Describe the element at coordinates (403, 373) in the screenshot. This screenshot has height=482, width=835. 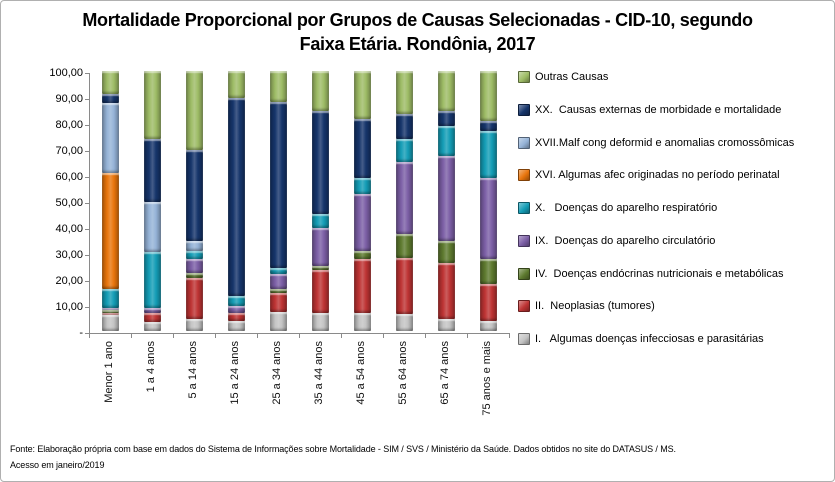
I see `x-axis-label-8: 55 a 64 anos` at that location.